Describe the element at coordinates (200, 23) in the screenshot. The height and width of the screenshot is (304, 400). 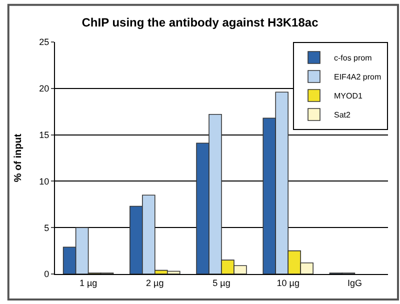
I see `chart-title: ChIP using the antibody against H3K18ac` at that location.